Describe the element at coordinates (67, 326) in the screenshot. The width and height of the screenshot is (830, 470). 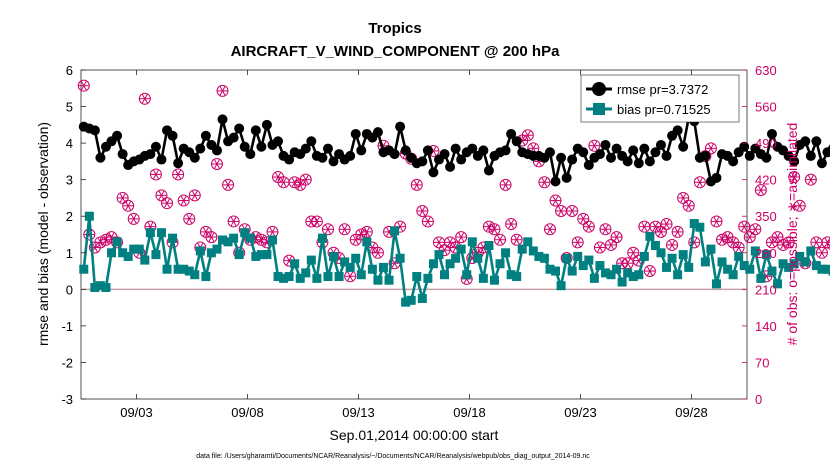
I see `y-tick-label-left: -1` at that location.